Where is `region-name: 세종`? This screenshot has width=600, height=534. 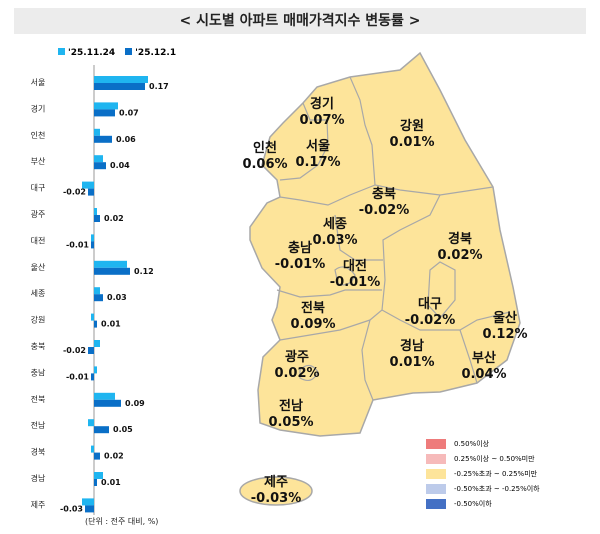
region-name: 세종 is located at coordinates (335, 224).